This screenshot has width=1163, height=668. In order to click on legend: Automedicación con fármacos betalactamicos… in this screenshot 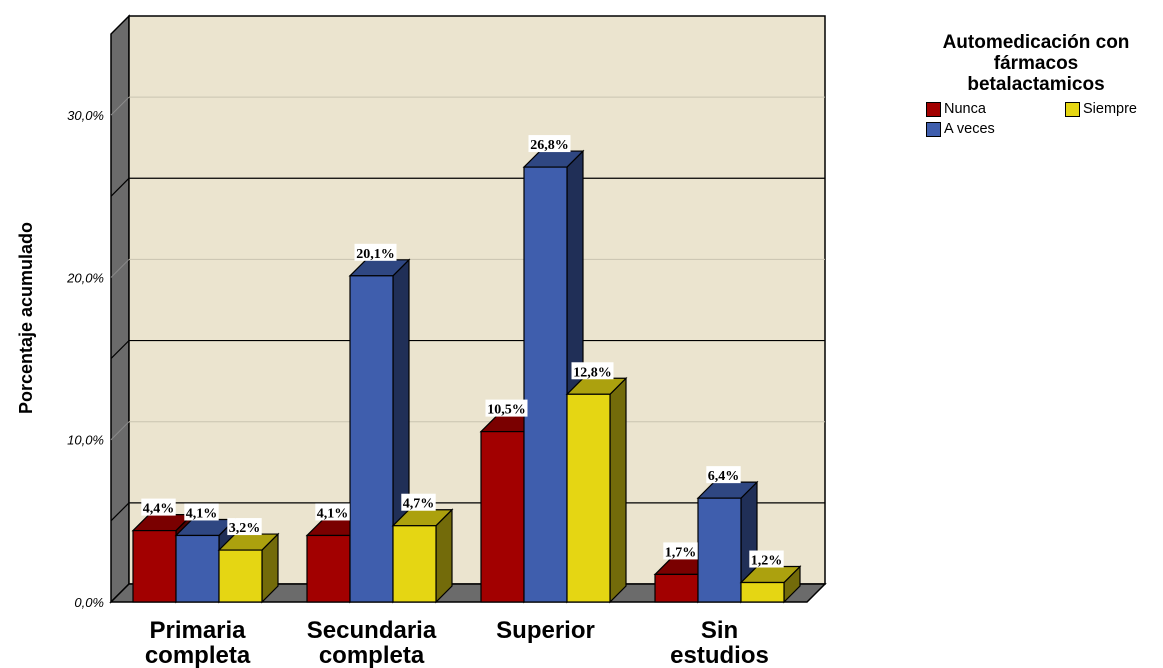, I will do `click(1036, 88)`.